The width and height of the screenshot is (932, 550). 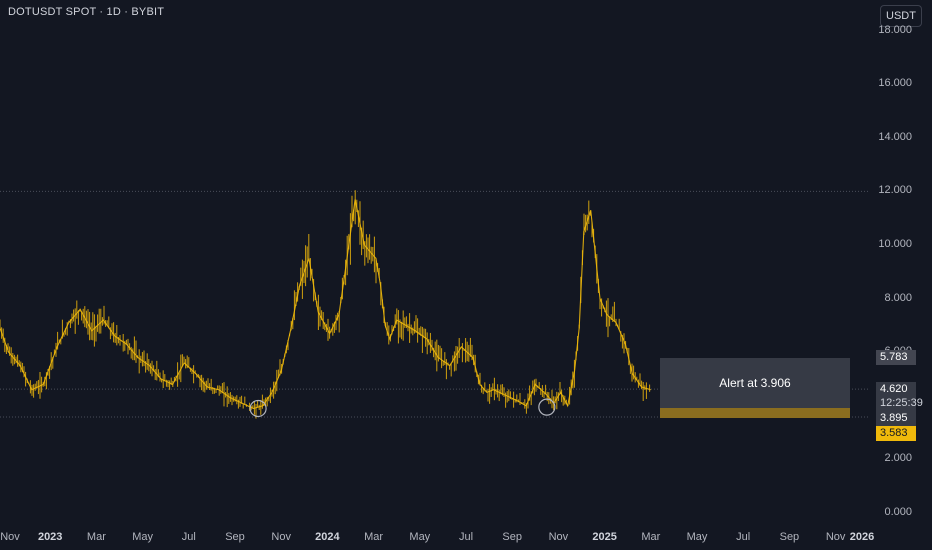 I want to click on y-tick-label: 12.000, so click(x=895, y=190).